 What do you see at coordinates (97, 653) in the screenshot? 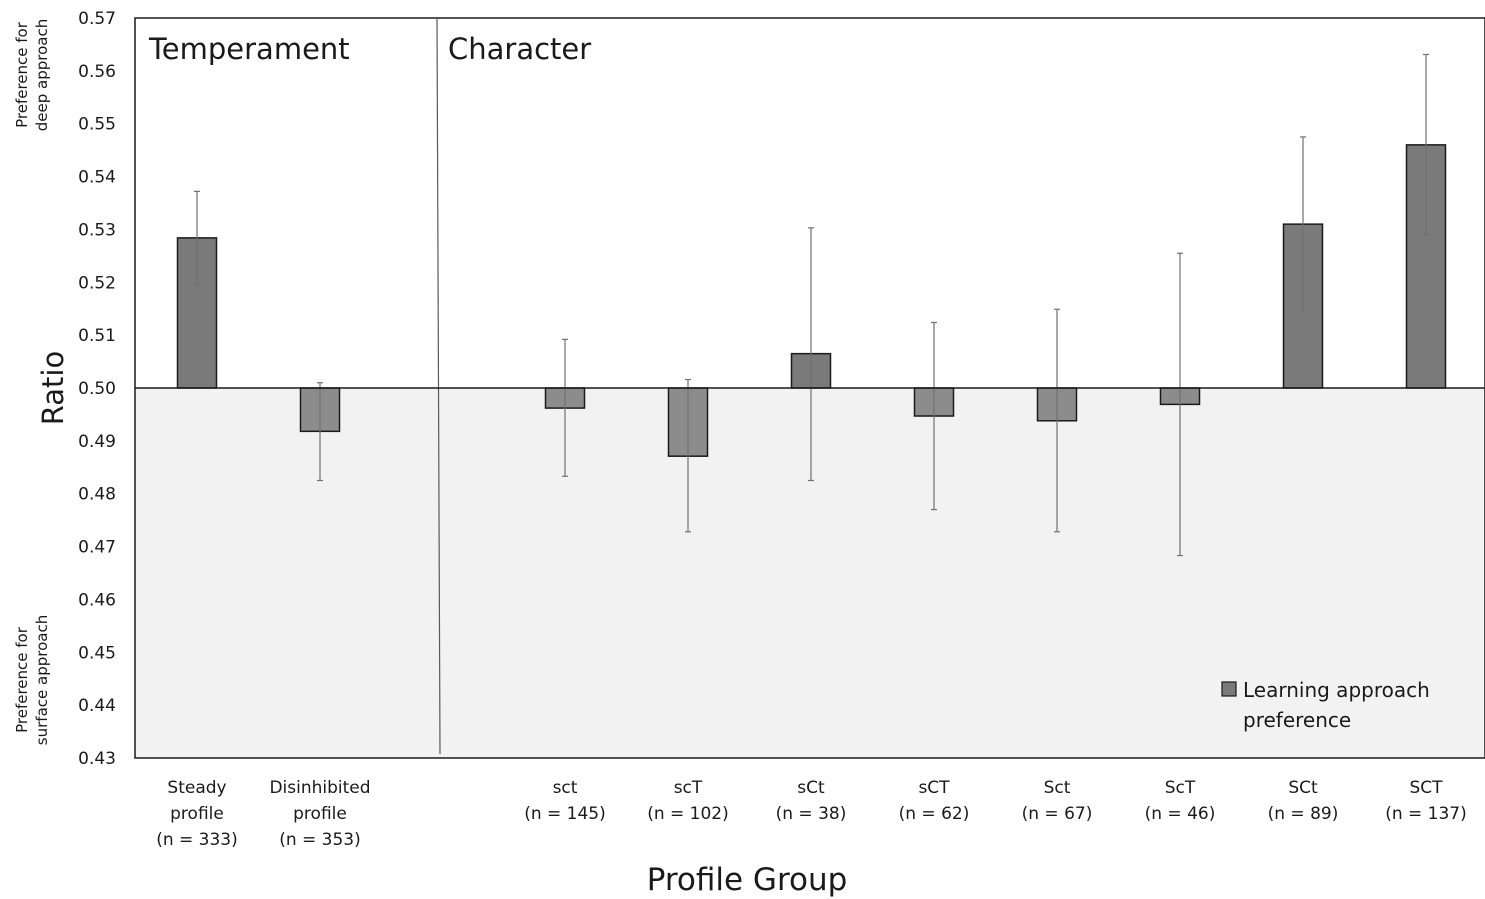
I see `y-tick-label: 0.45` at bounding box center [97, 653].